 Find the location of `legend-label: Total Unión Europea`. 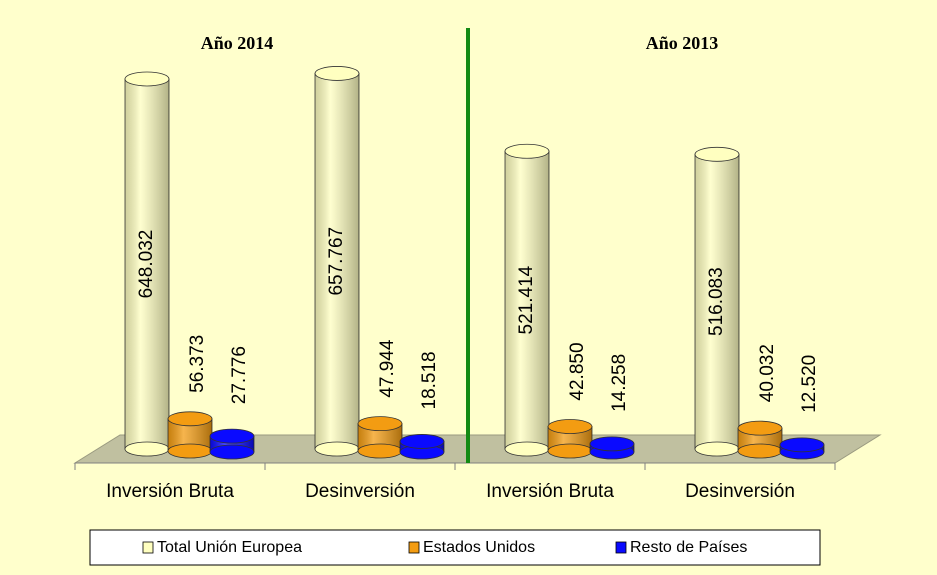

legend-label: Total Unión Europea is located at coordinates (229, 547).